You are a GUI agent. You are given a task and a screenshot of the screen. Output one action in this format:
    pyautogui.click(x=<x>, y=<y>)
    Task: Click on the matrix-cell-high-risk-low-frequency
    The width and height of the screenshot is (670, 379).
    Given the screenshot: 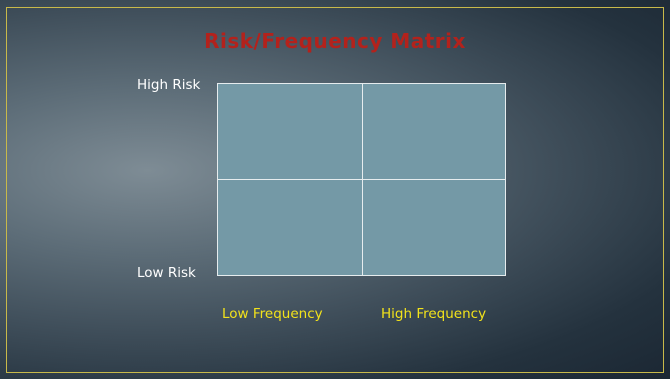 What is the action you would take?
    pyautogui.click(x=290, y=131)
    